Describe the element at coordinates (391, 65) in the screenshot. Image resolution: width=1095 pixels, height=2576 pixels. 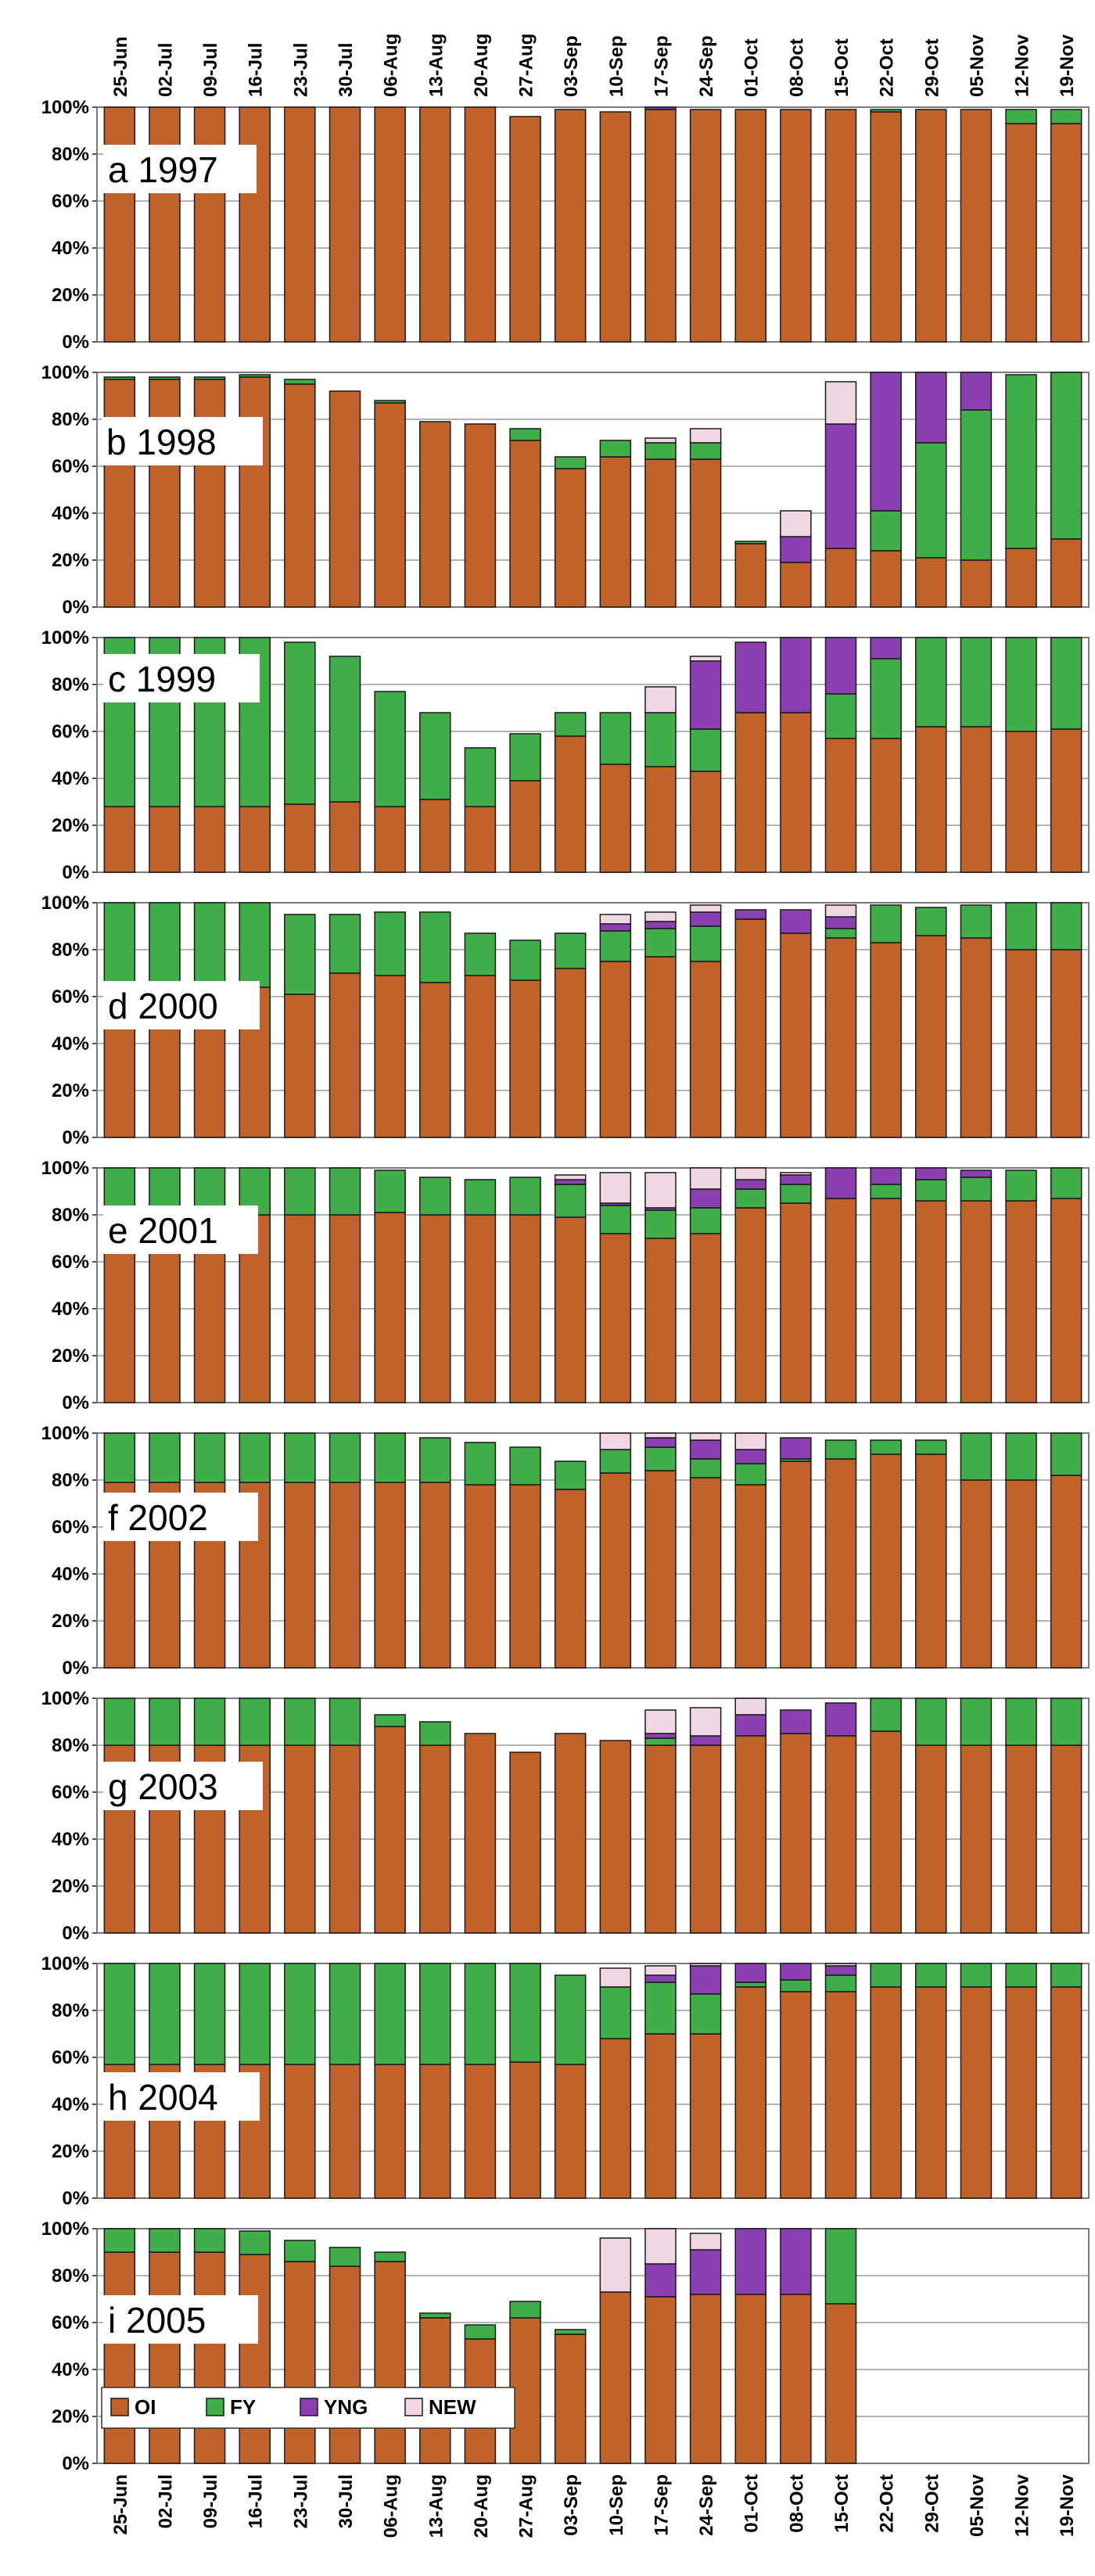
I see `date-label-top: 06-Aug` at that location.